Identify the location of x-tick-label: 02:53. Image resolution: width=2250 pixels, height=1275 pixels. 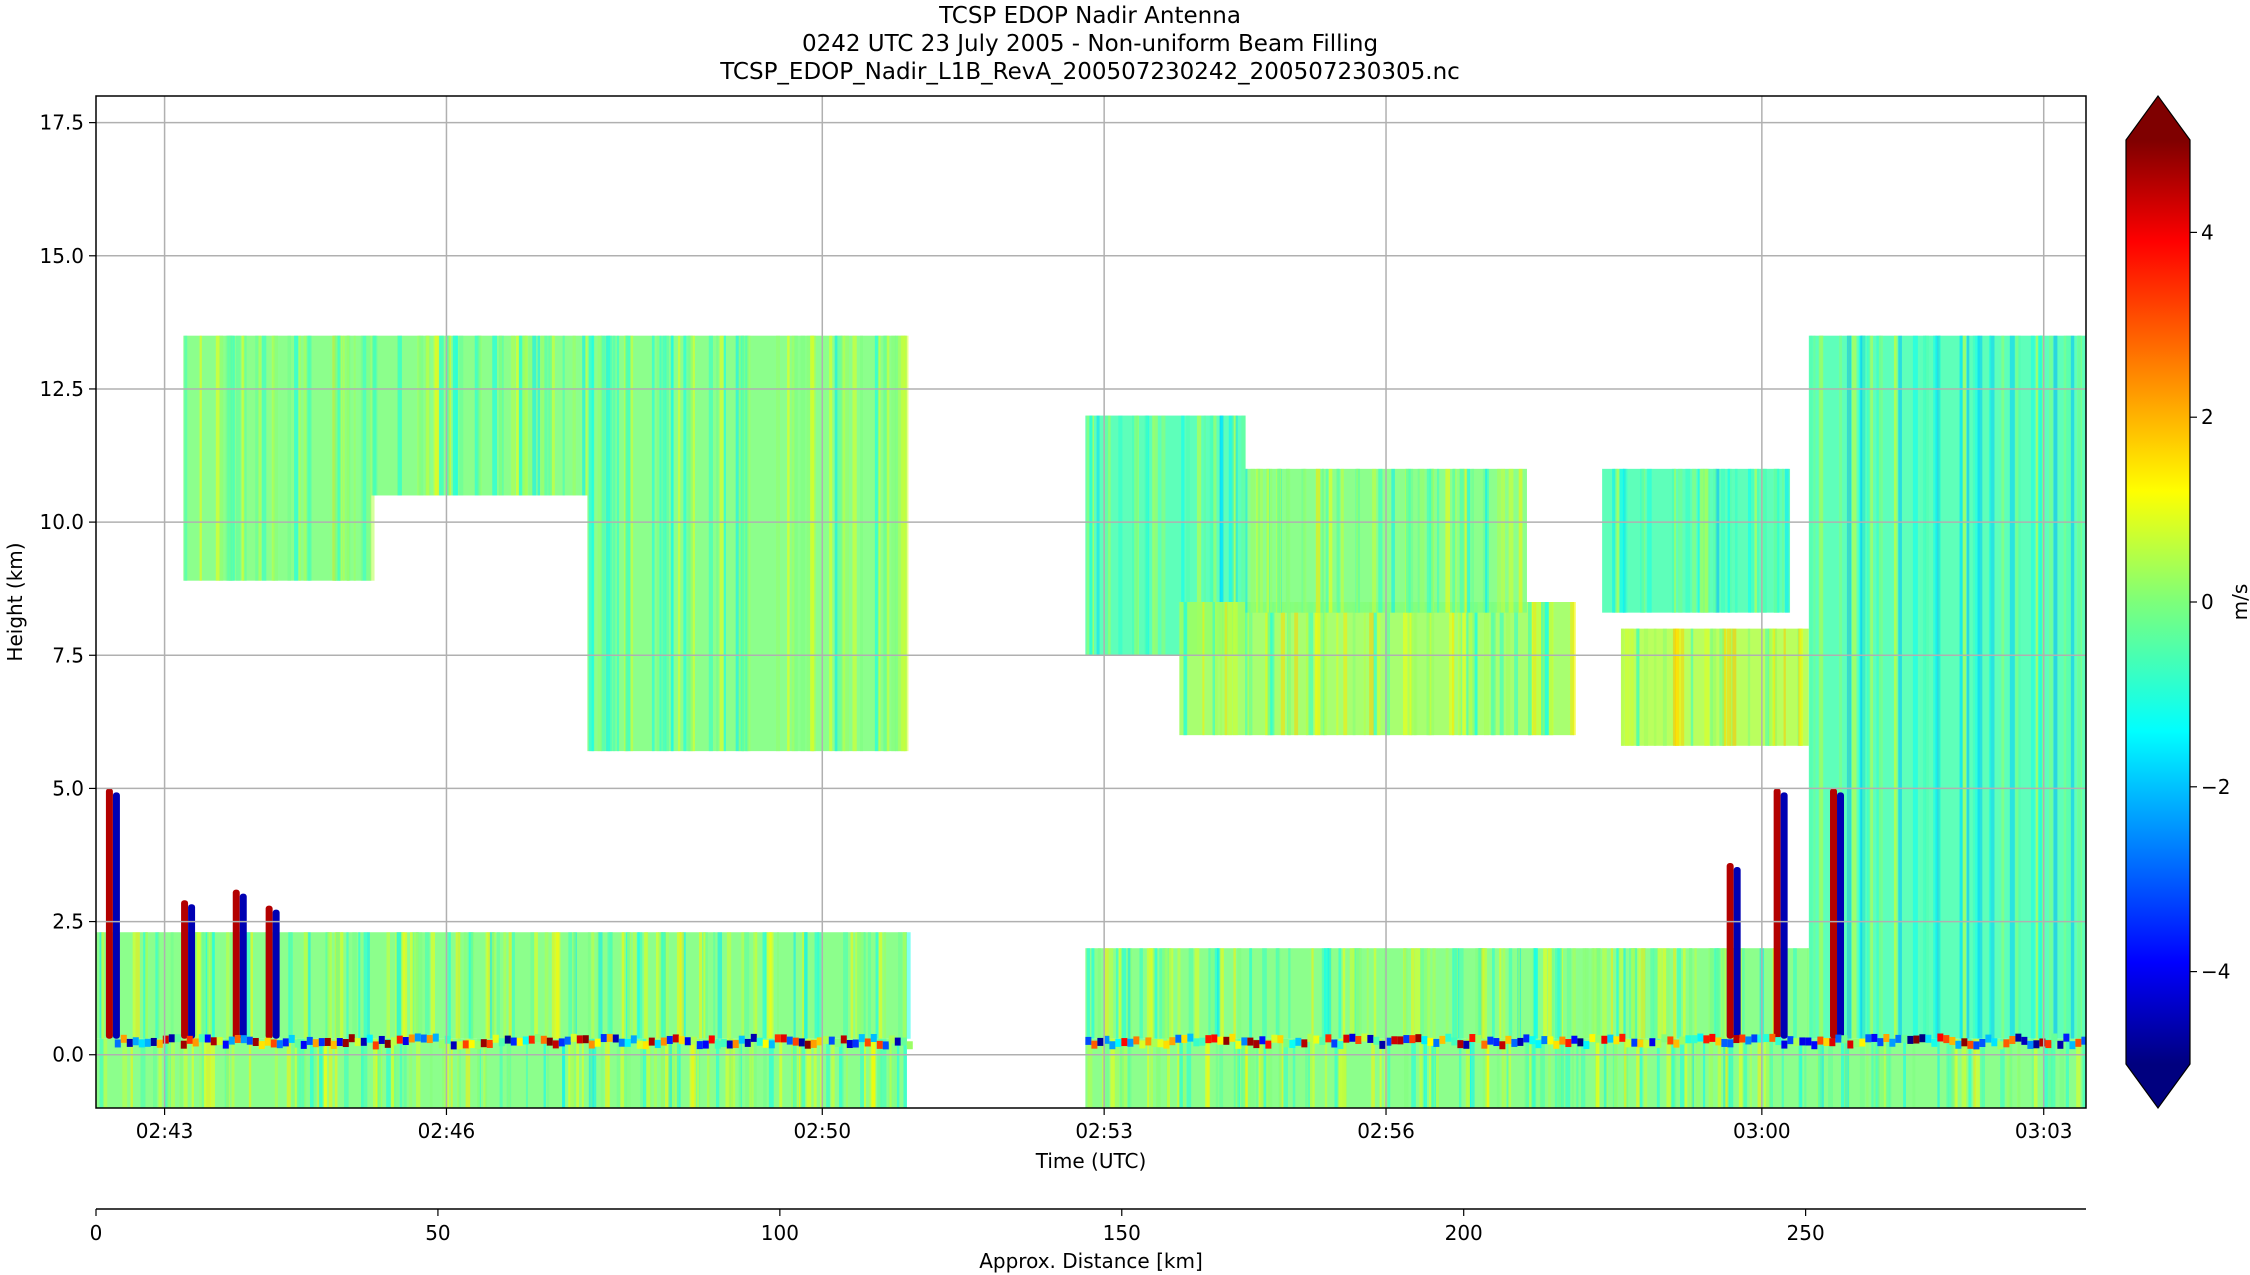
(1104, 1131).